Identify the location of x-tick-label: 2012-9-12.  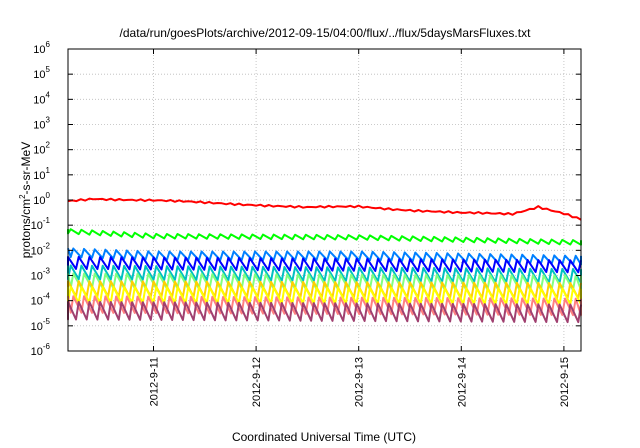
(257, 382).